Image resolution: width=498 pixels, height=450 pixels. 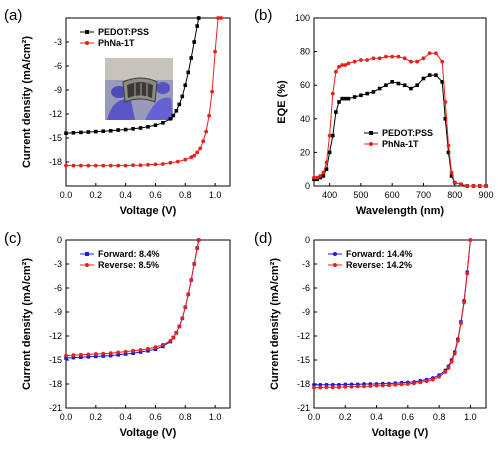 I want to click on y-tick-label: -18, so click(x=55, y=384).